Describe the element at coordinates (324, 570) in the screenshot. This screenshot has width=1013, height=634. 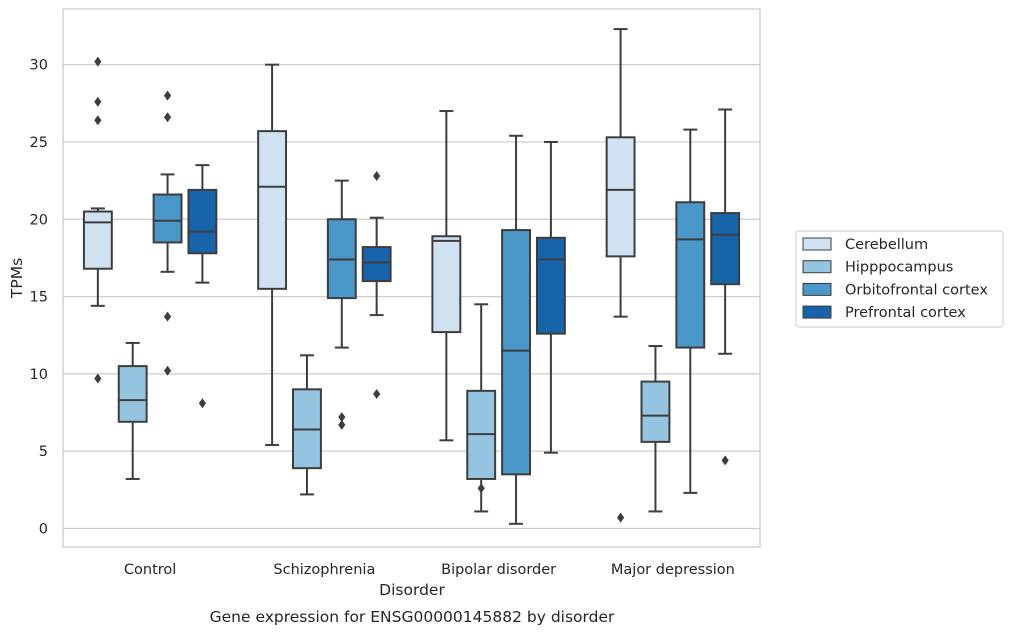
I see `x-tick-label: Schizophrenia` at that location.